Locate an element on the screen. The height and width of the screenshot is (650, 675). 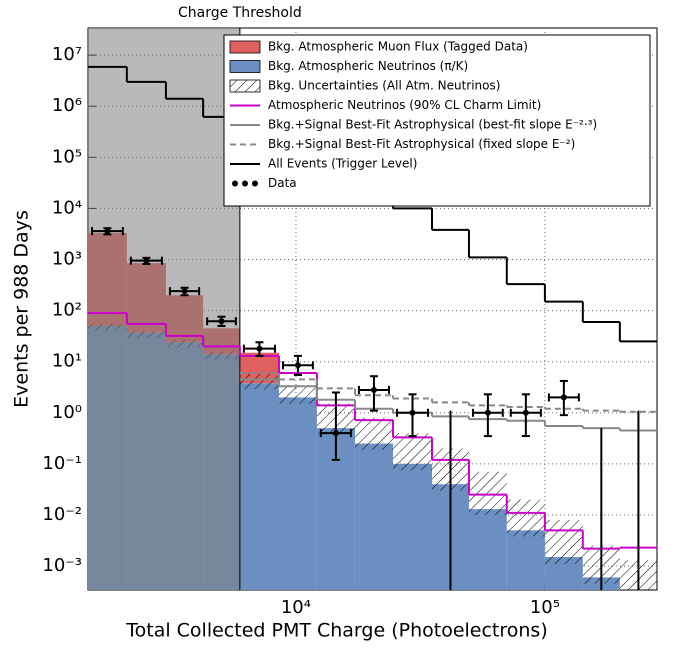
y-axis-label: Events per 988 Days is located at coordinates (22, 309).